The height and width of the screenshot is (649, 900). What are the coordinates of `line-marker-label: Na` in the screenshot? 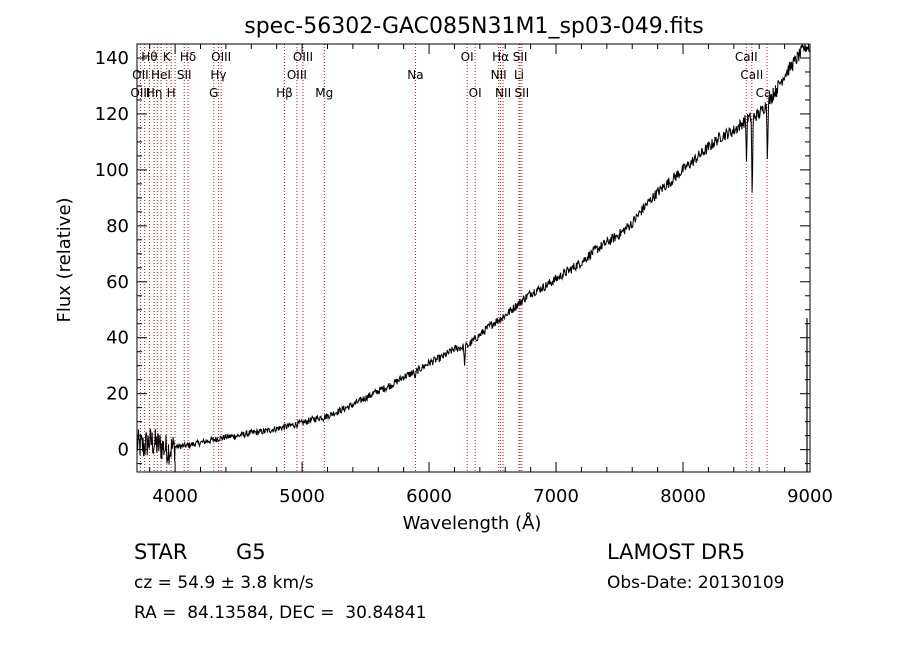 It's located at (415, 75).